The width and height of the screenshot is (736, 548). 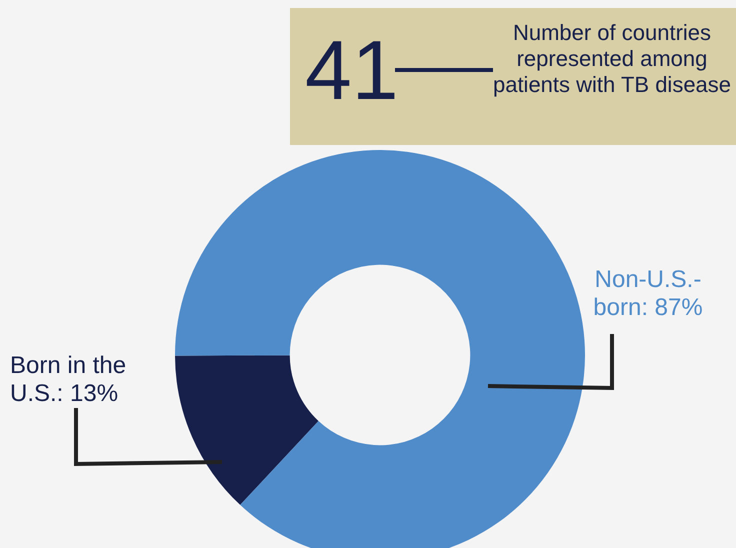 I want to click on text: Number of countries represented among patients with TB disease, so click(x=612, y=59).